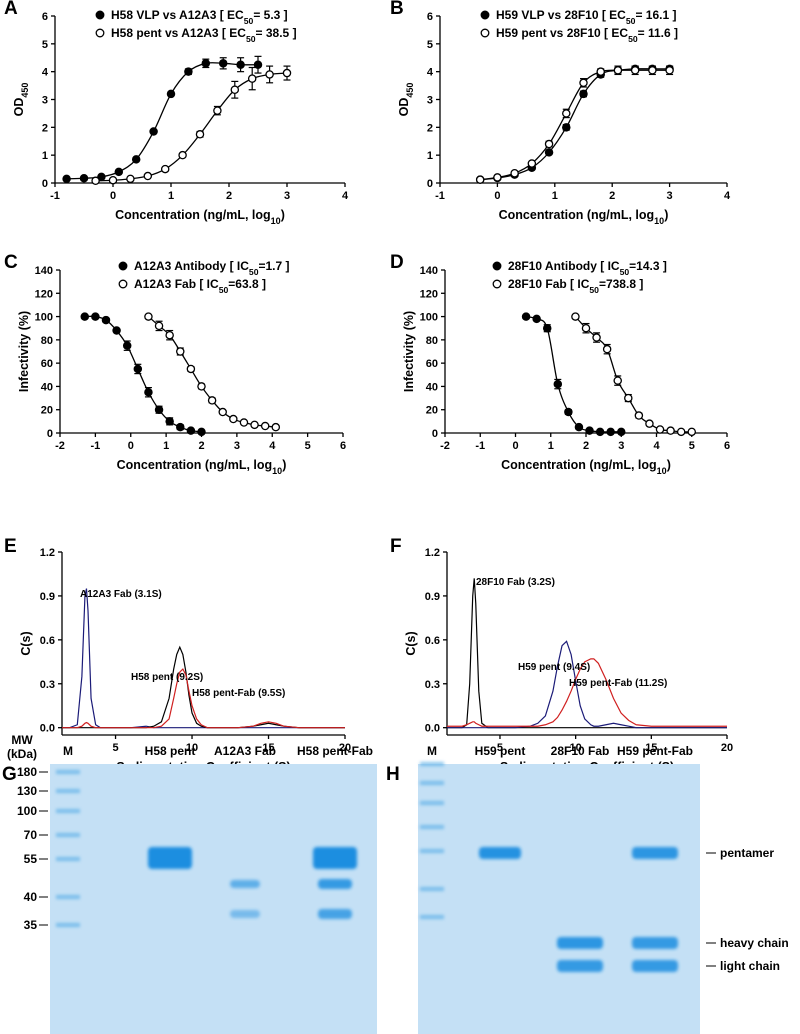 The width and height of the screenshot is (800, 1034). I want to click on y-tick-label: 4, so click(45, 73).